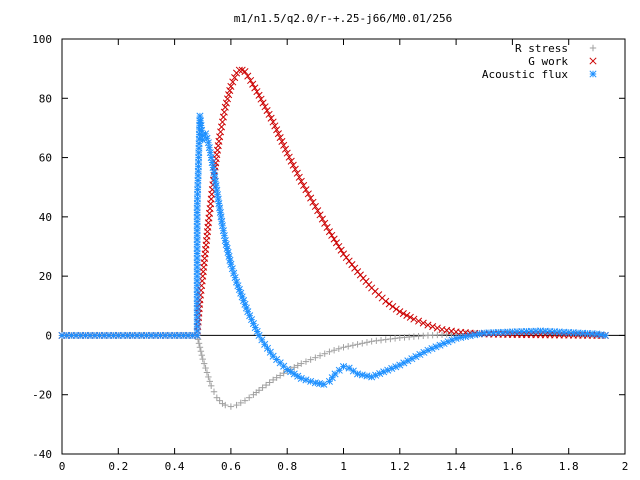 Image resolution: width=640 pixels, height=480 pixels. Describe the element at coordinates (625, 466) in the screenshot. I see `x-tick-label: 2` at that location.